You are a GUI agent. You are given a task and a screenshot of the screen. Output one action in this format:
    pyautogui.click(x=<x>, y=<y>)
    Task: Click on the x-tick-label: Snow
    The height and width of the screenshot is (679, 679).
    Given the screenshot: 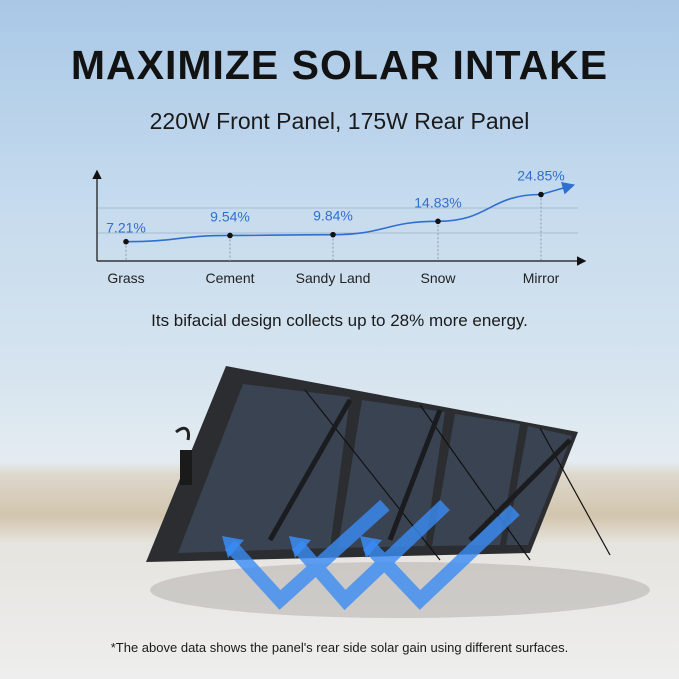 What is the action you would take?
    pyautogui.click(x=438, y=278)
    